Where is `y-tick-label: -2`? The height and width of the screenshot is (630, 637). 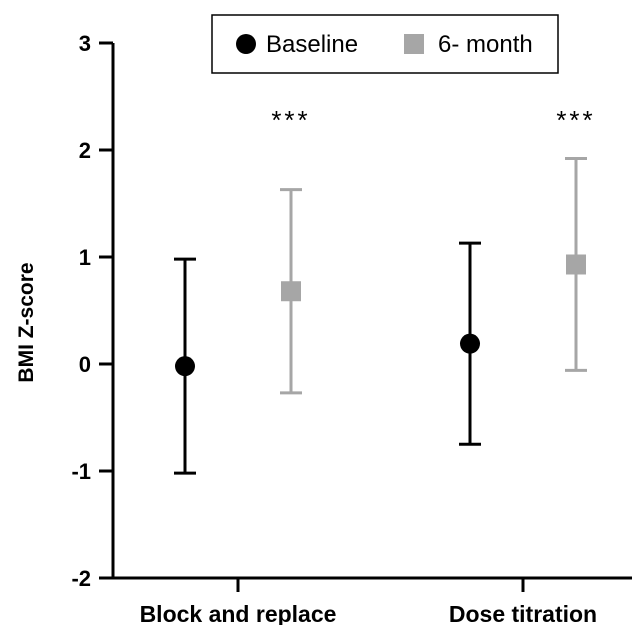
y-tick-label: -2 is located at coordinates (81, 578).